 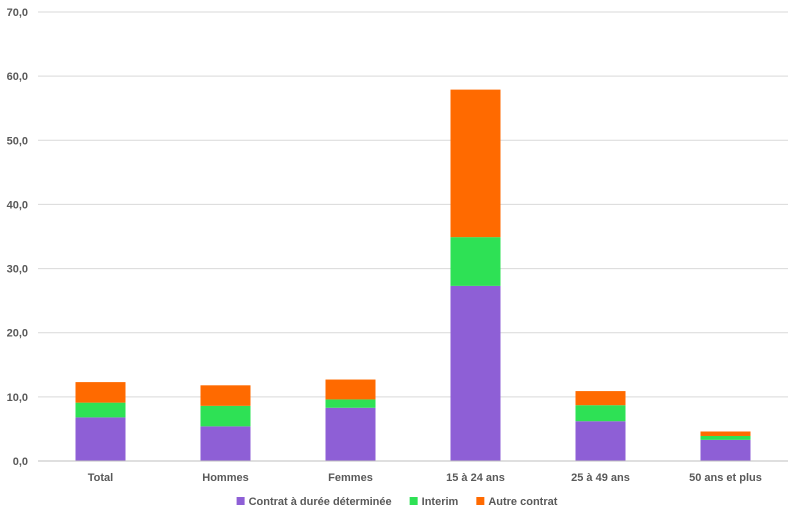 I want to click on legend-label: Interim, so click(x=440, y=502).